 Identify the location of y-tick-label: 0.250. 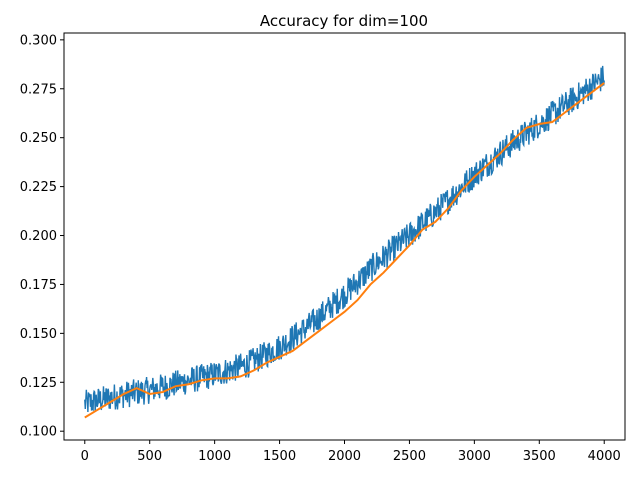
(38, 138).